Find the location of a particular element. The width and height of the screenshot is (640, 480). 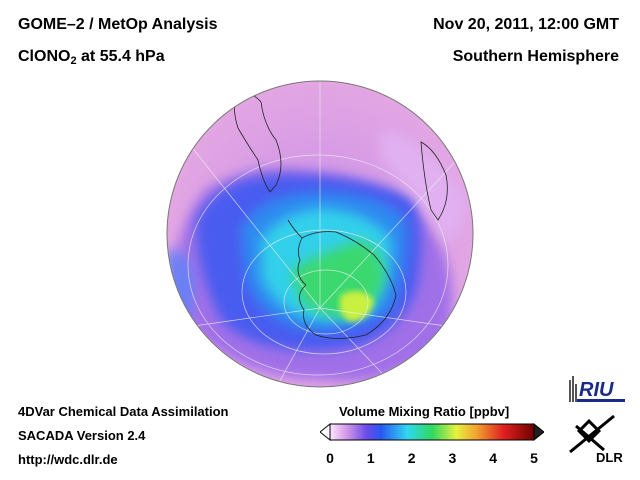

africa-coast is located at coordinates (434, 181).